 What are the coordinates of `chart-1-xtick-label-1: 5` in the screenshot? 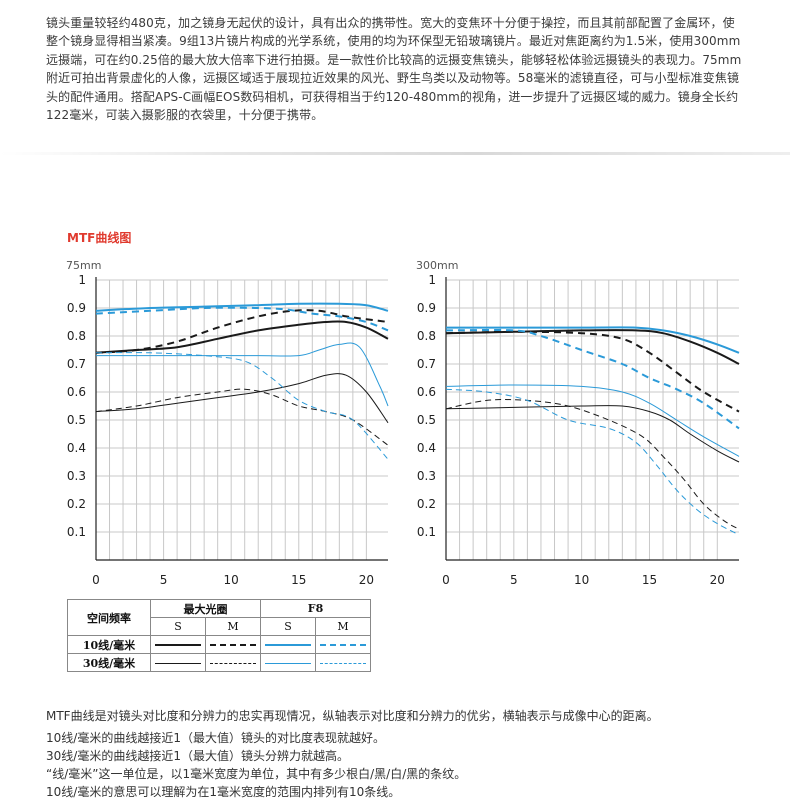 It's located at (514, 580).